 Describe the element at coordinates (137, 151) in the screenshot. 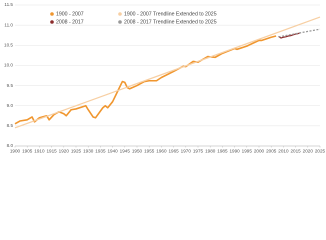

I see `x-tick-label: 1950` at that location.